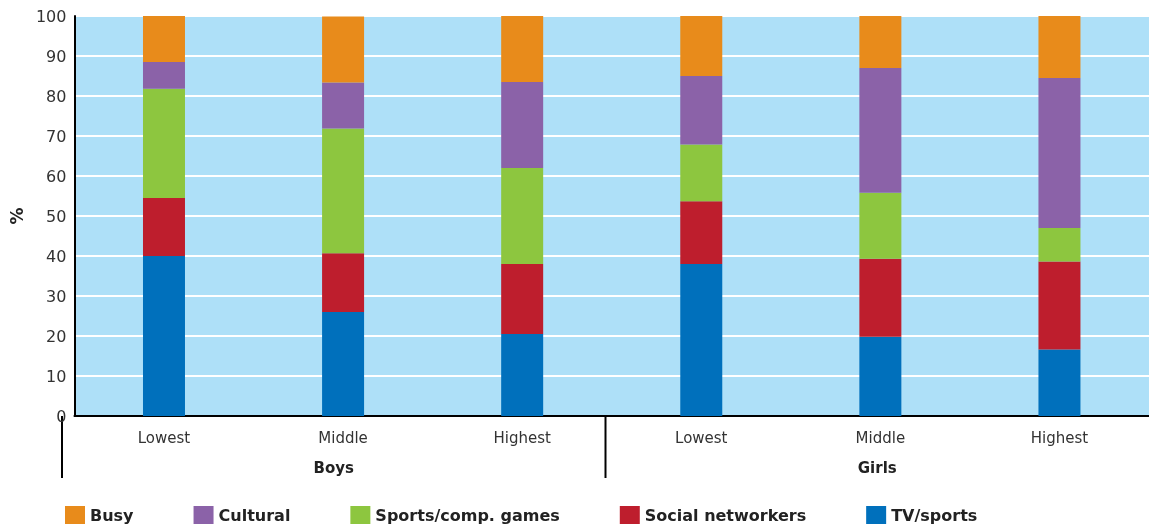 This screenshot has height=531, width=1149. Describe the element at coordinates (334, 468) in the screenshot. I see `text: Boys` at that location.